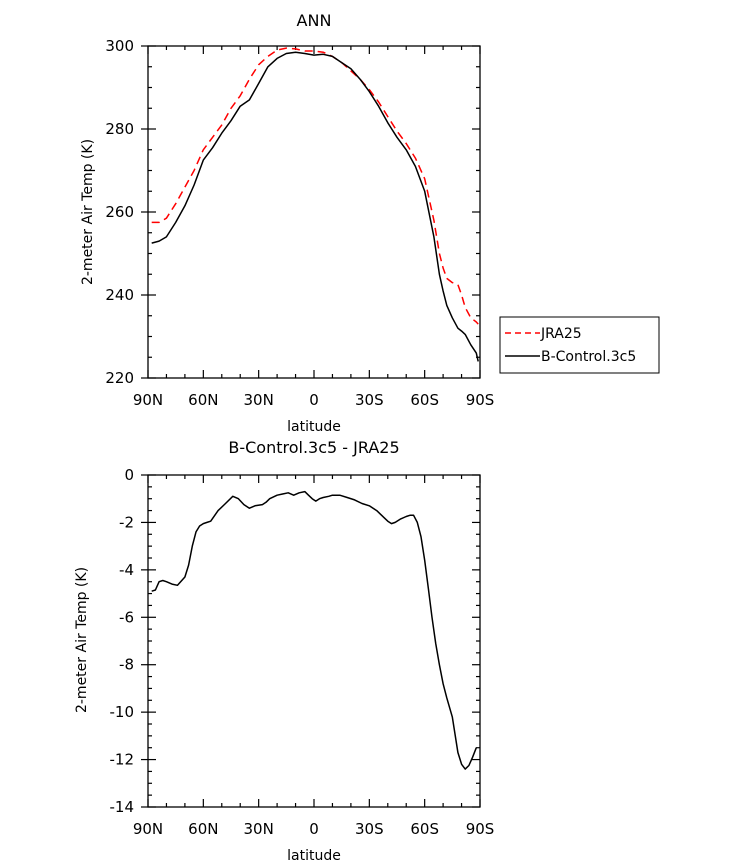 The width and height of the screenshot is (733, 866). Describe the element at coordinates (119, 378) in the screenshot. I see `y-tick-label: 220` at that location.